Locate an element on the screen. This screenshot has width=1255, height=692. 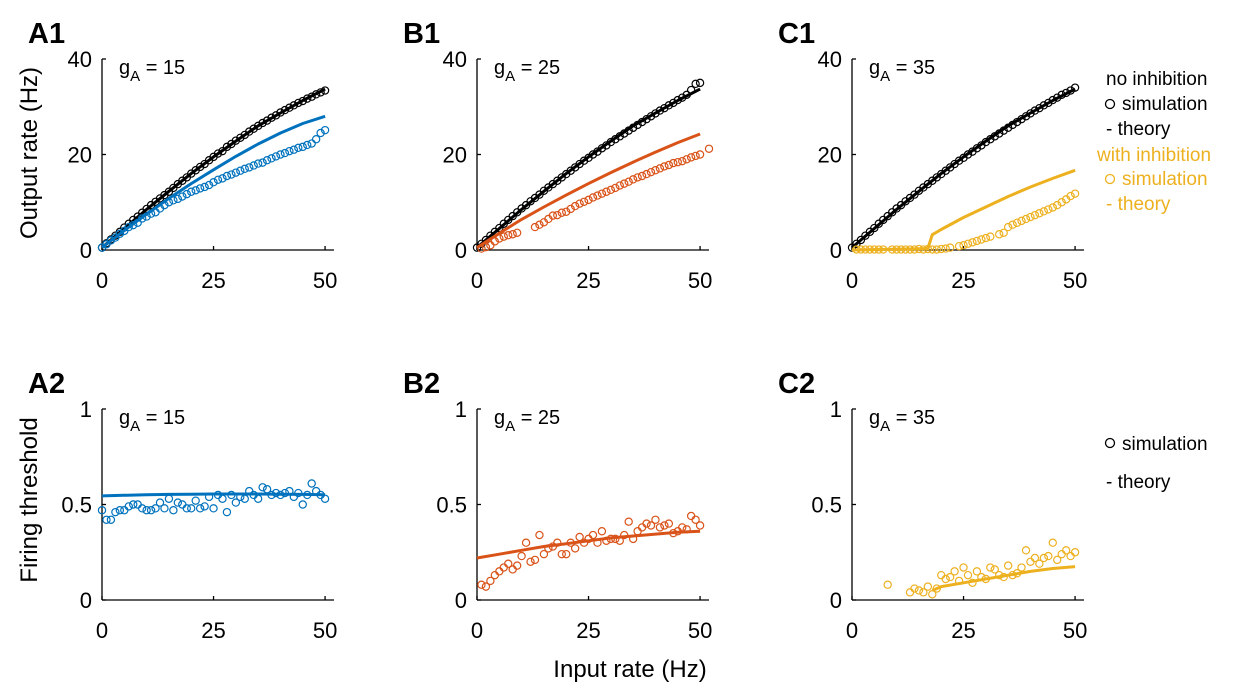
panel-label: B1 is located at coordinates (421, 34).